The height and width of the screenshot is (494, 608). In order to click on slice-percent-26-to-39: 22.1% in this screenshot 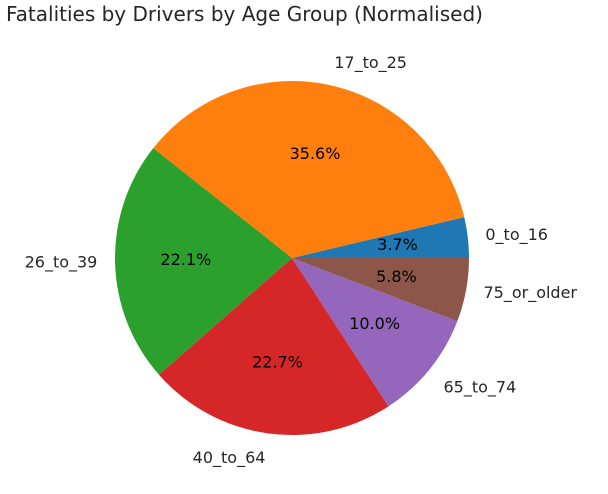, I will do `click(185, 259)`.